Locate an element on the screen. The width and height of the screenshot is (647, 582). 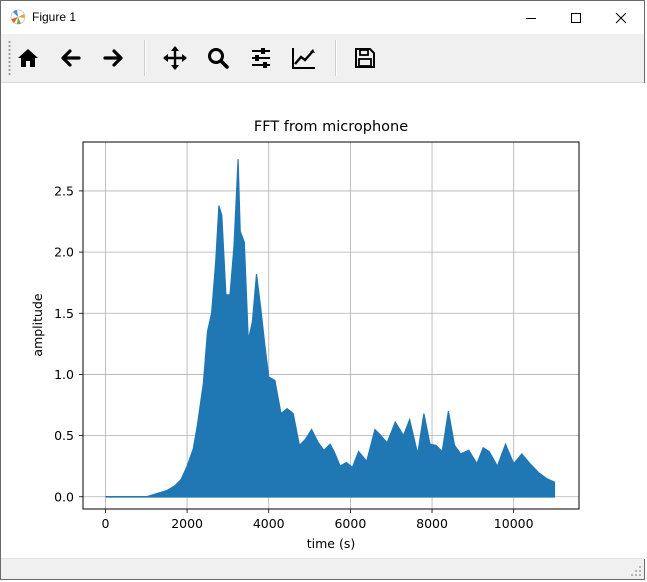
zoom-button is located at coordinates (218, 58).